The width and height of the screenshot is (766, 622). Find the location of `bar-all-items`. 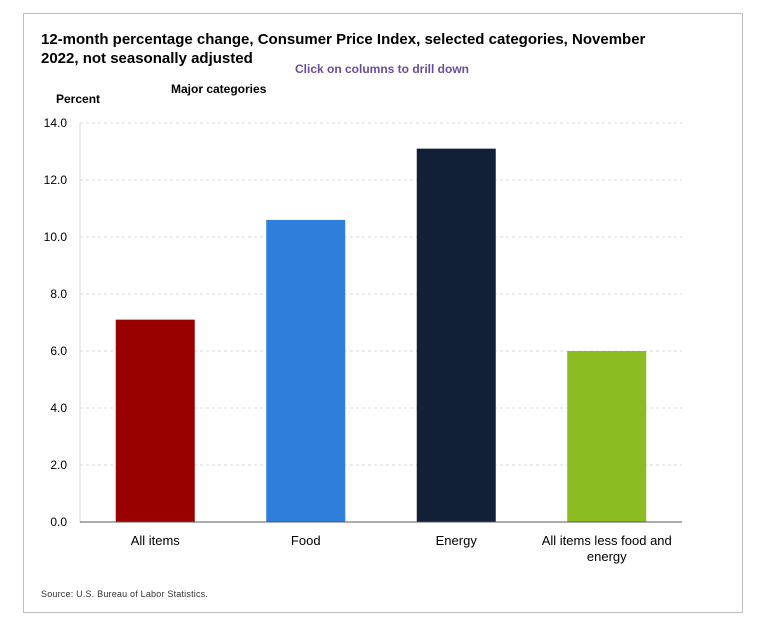

bar-all-items is located at coordinates (155, 420).